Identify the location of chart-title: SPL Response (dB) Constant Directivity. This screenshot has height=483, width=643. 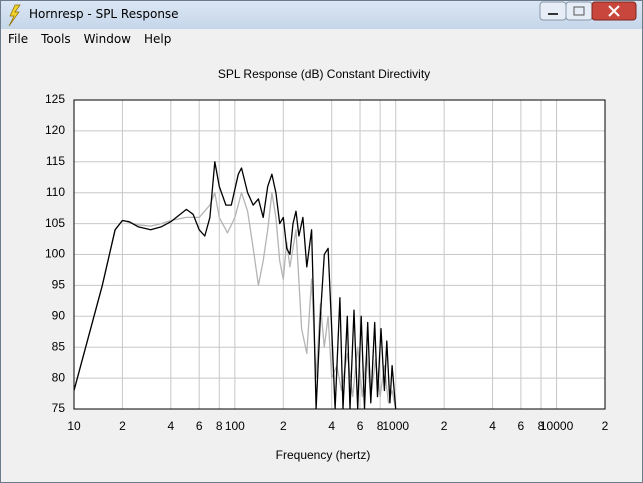
(324, 74).